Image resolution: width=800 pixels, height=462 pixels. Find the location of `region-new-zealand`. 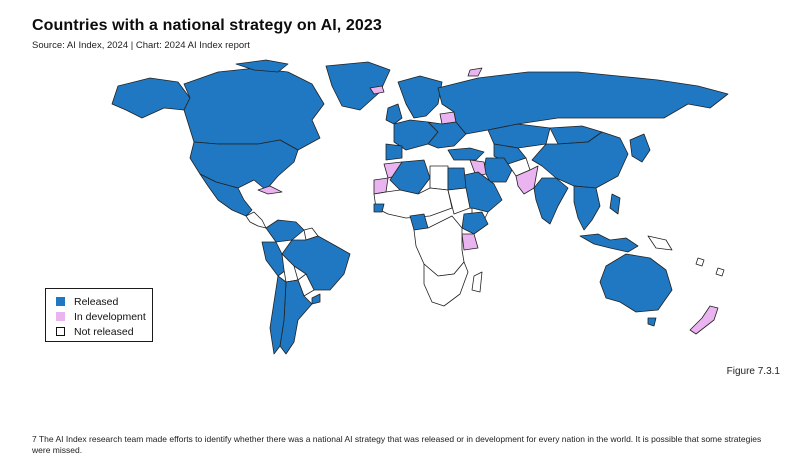

region-new-zealand is located at coordinates (704, 320).